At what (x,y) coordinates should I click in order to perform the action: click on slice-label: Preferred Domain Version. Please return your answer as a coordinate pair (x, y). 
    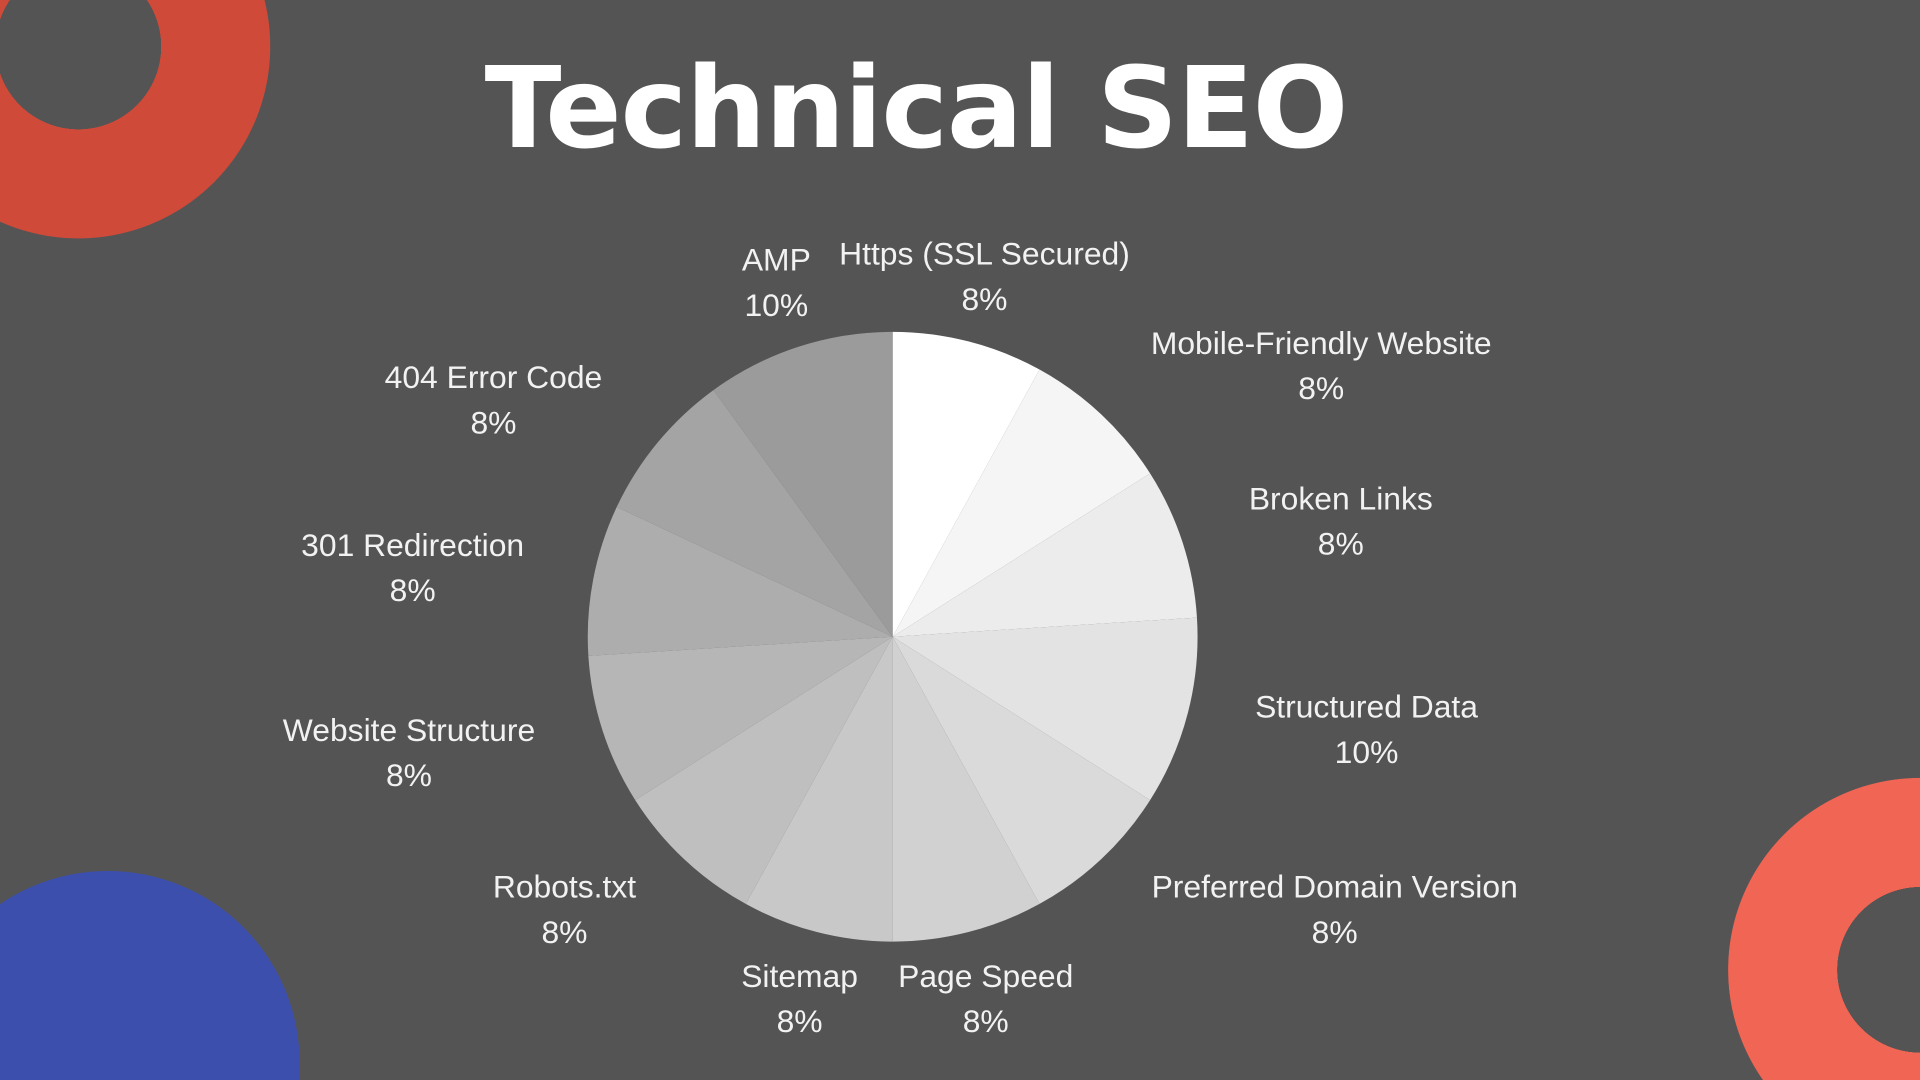
    Looking at the image, I should click on (1335, 887).